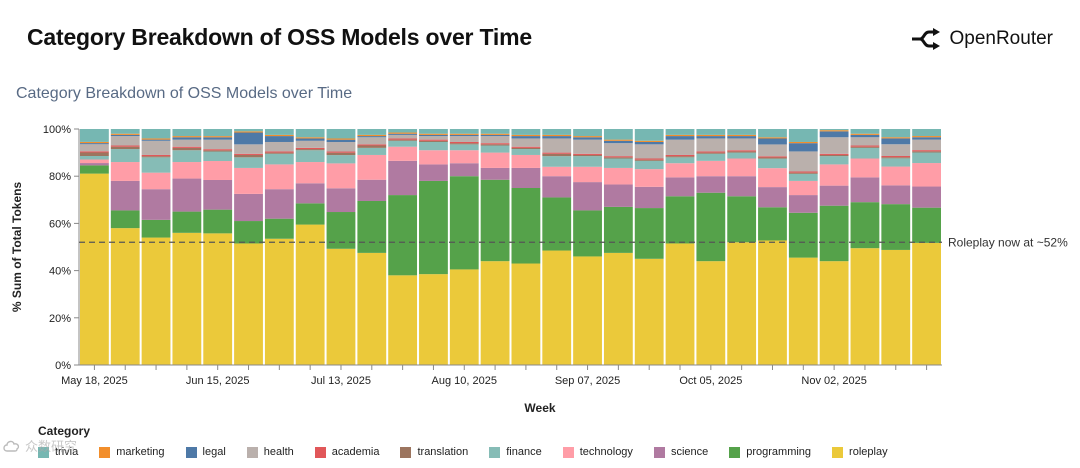 The image size is (1080, 468). Describe the element at coordinates (132, 452) in the screenshot. I see `legend-item-marketing: marketing` at that location.